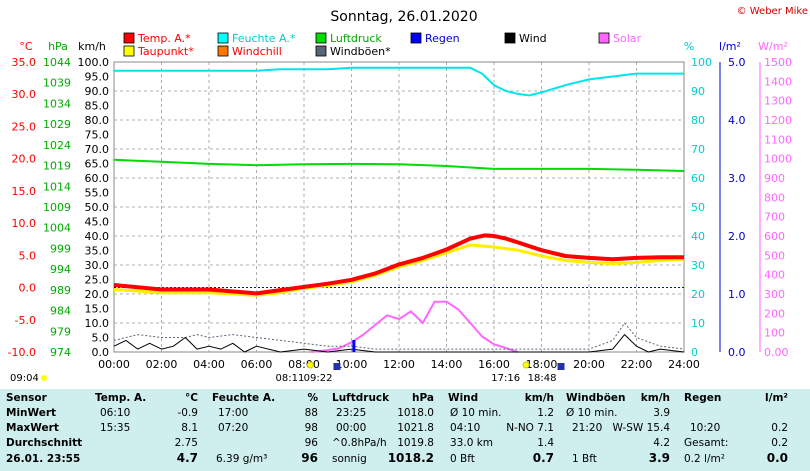 This screenshot has height=471, width=810. I want to click on pressure-state: sonnig, so click(349, 459).